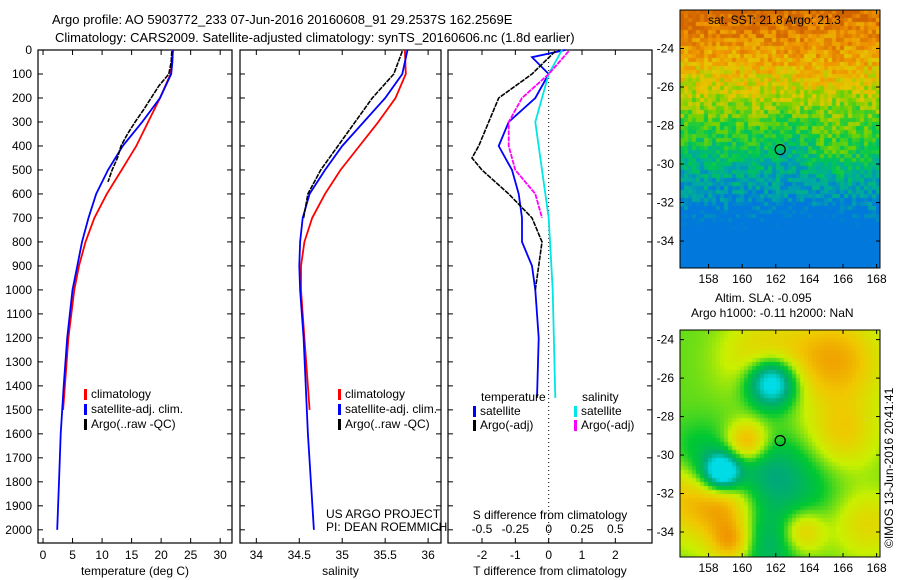 Image resolution: width=900 pixels, height=580 pixels. What do you see at coordinates (385, 555) in the screenshot?
I see `x-tick-label: 35.5` at bounding box center [385, 555].